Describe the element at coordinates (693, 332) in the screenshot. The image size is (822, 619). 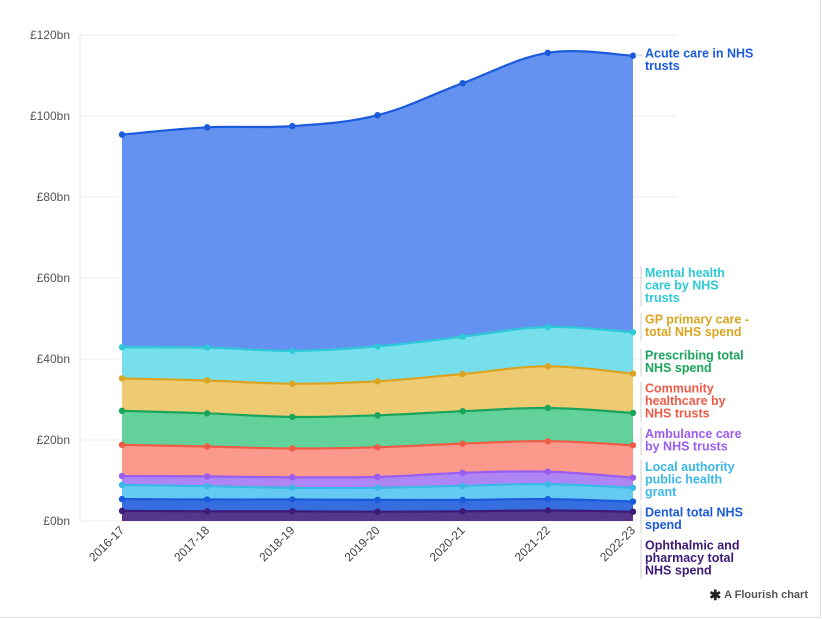
I see `series-label-text: total NHS spend` at that location.